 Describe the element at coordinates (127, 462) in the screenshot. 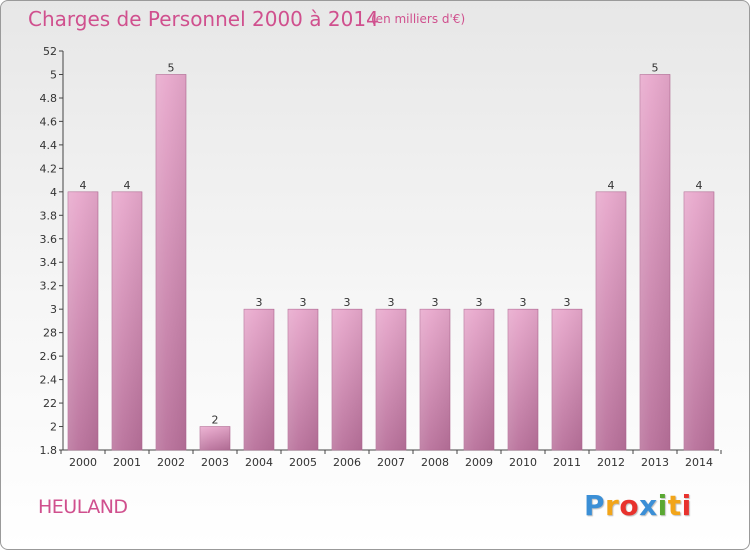

I see `x-tick-label: 2001` at that location.